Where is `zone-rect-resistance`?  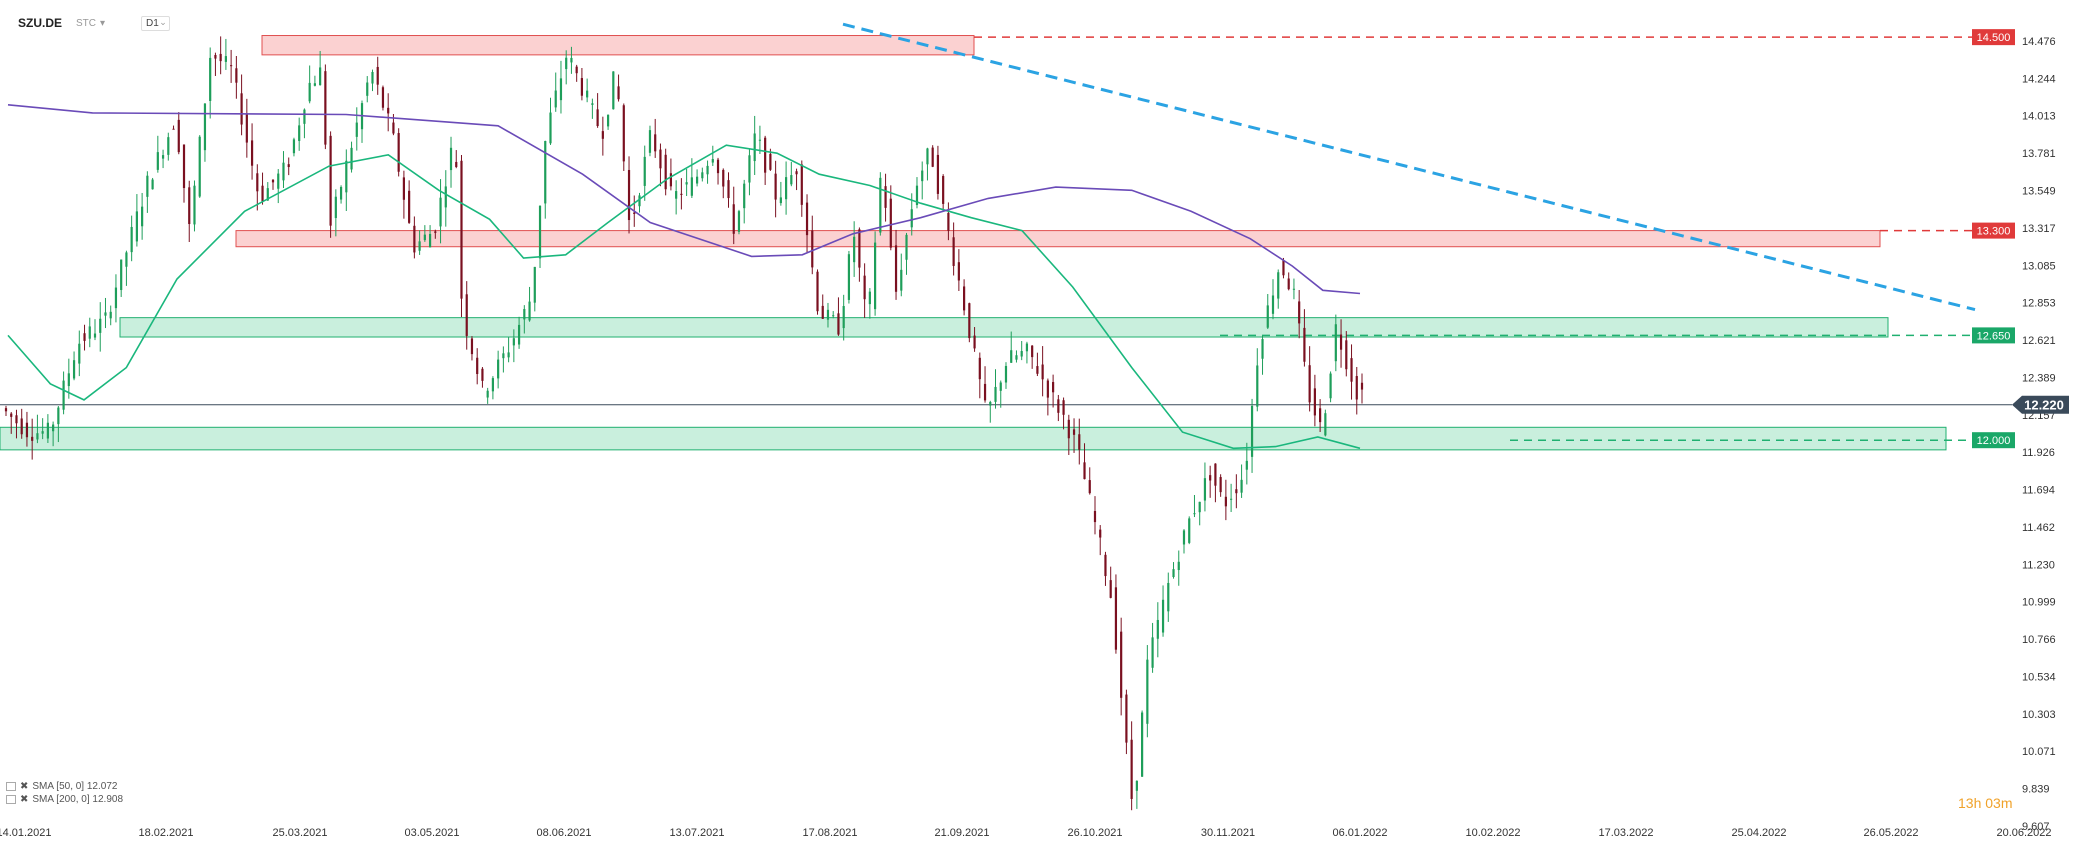 zone-rect-resistance is located at coordinates (1058, 239).